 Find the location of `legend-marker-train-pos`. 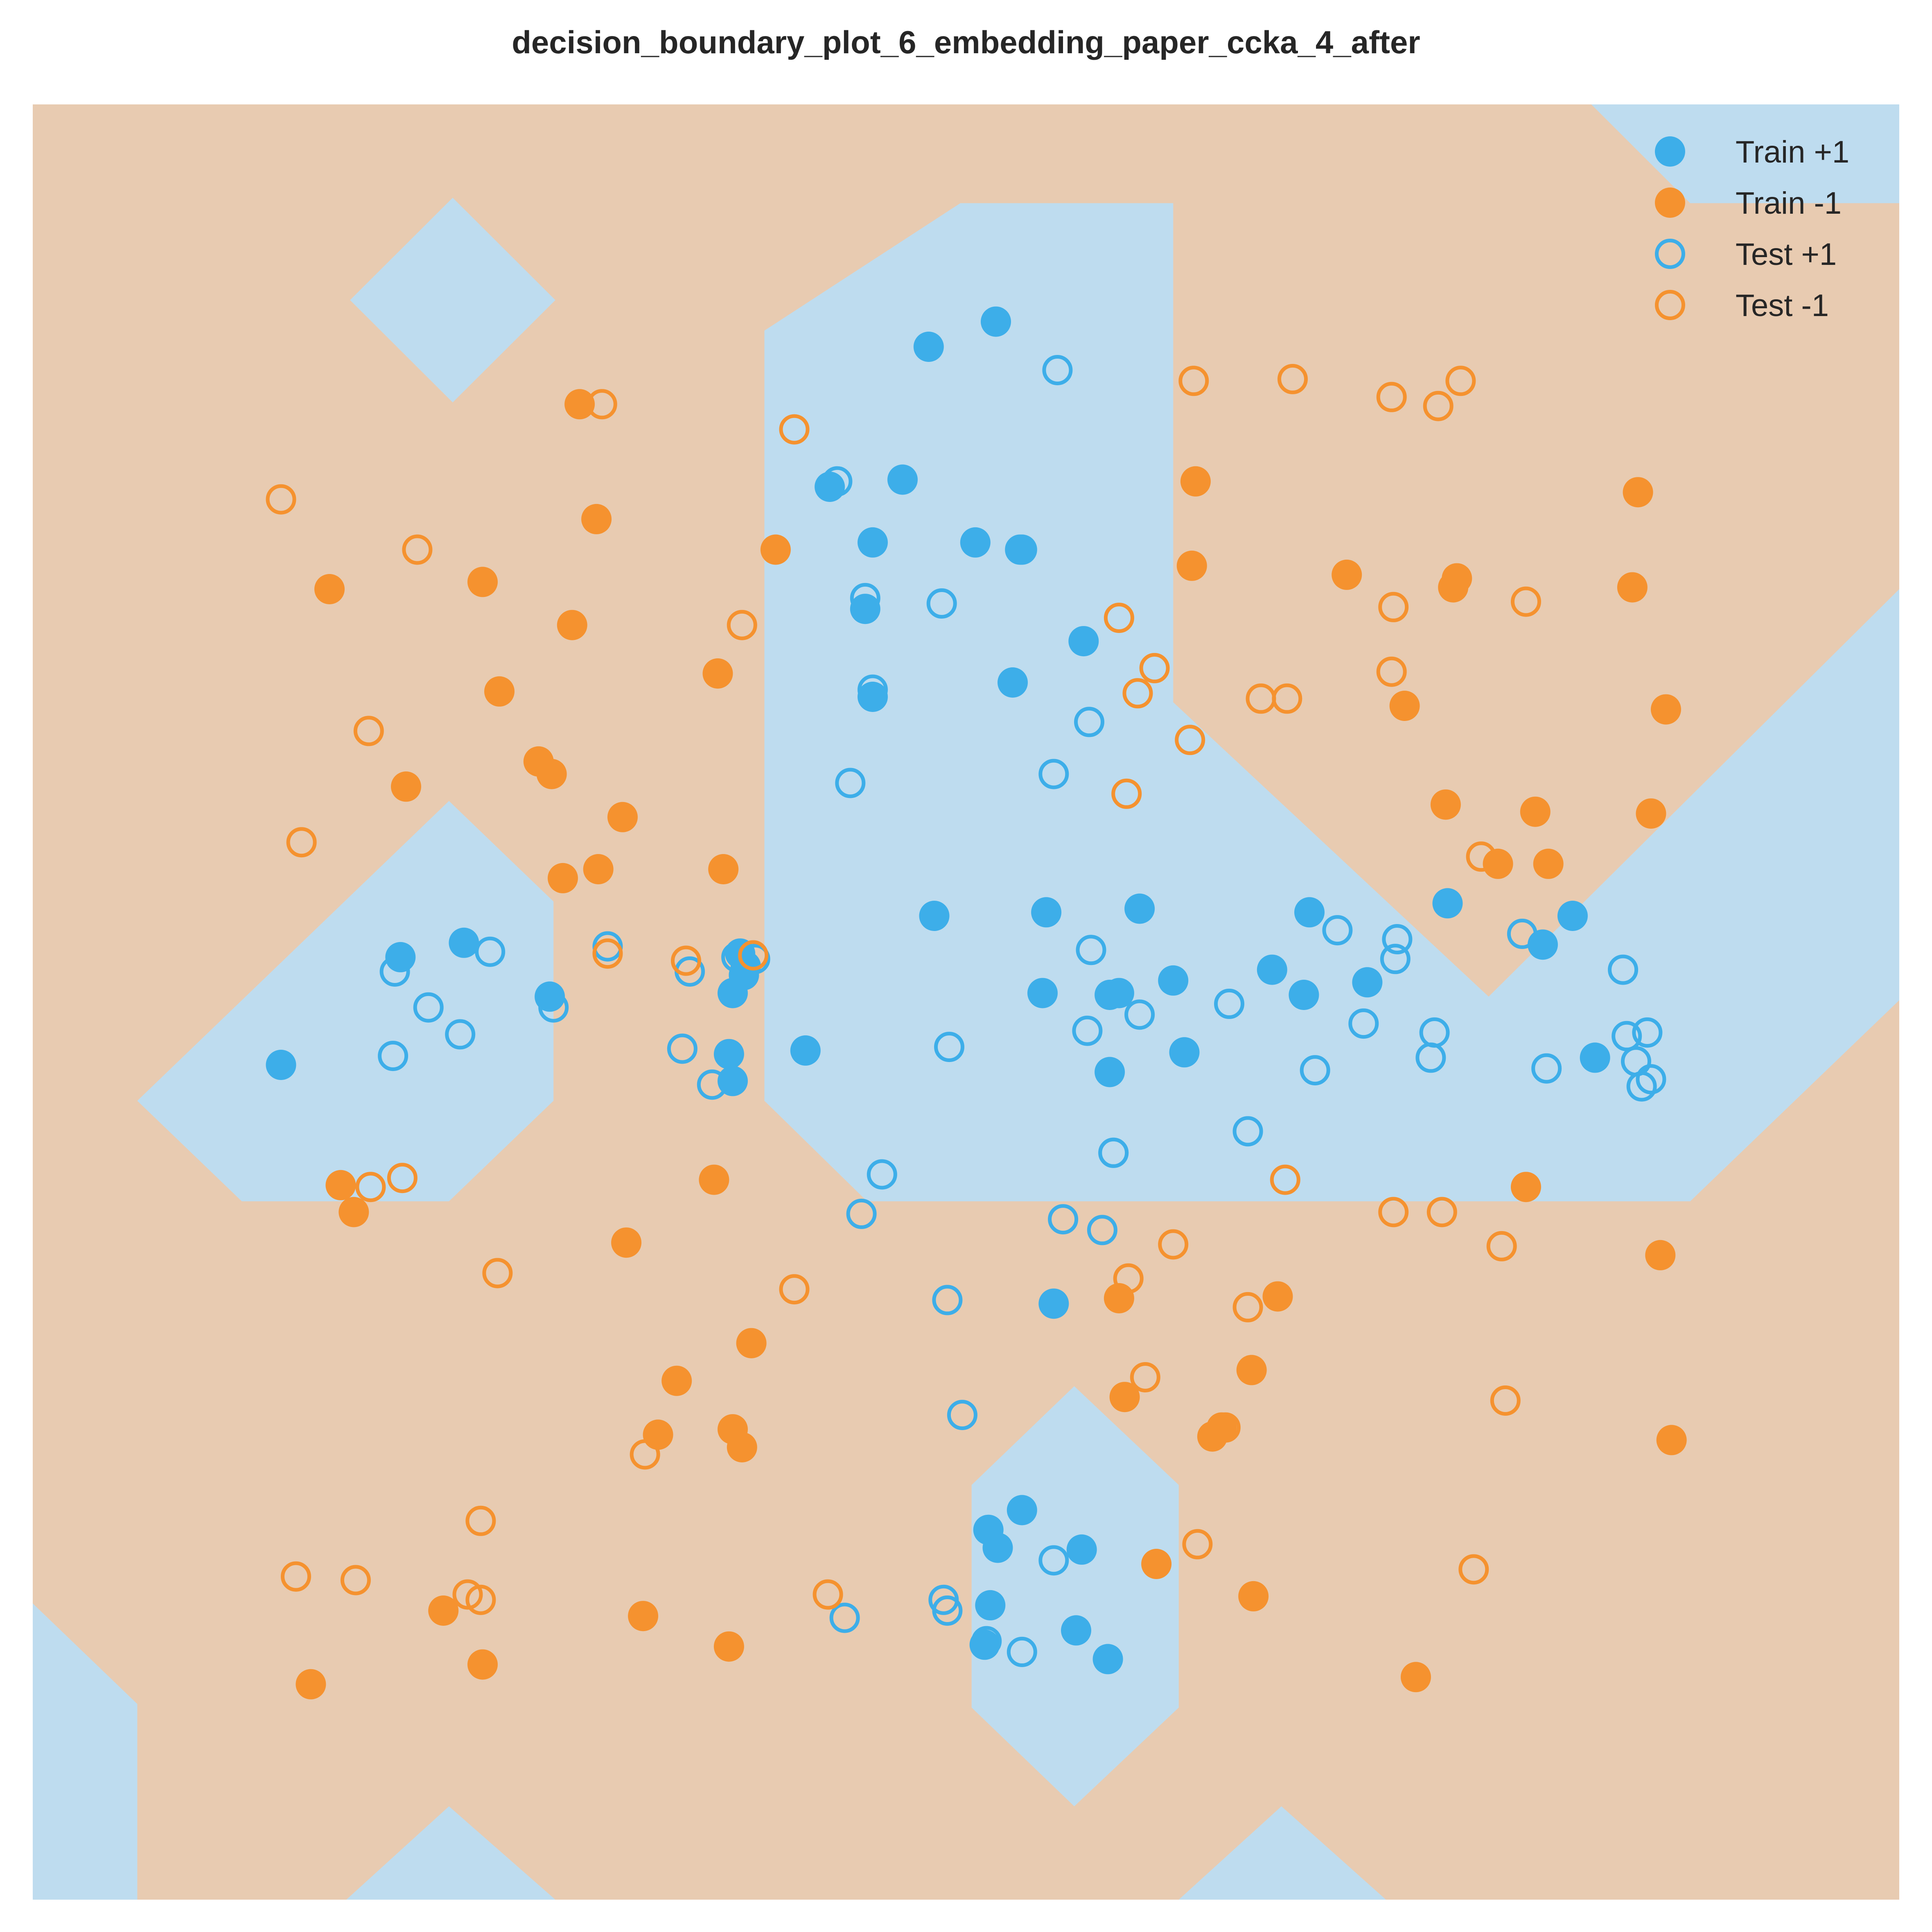

legend-marker-train-pos is located at coordinates (1670, 151).